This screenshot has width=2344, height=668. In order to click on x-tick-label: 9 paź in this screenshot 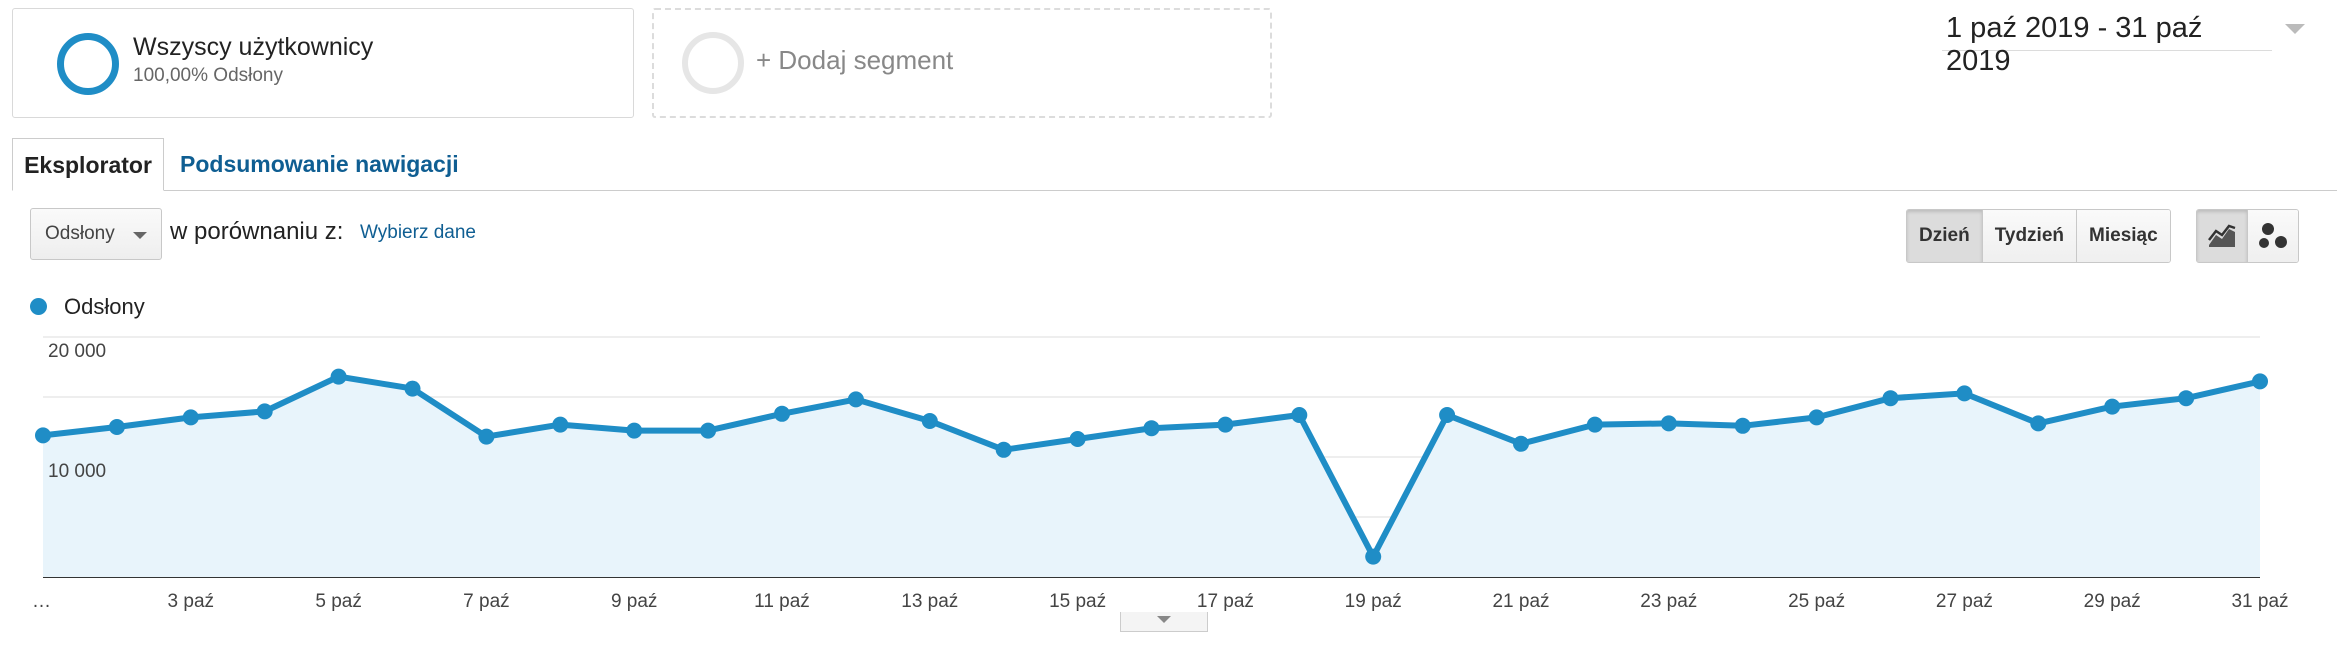, I will do `click(634, 601)`.